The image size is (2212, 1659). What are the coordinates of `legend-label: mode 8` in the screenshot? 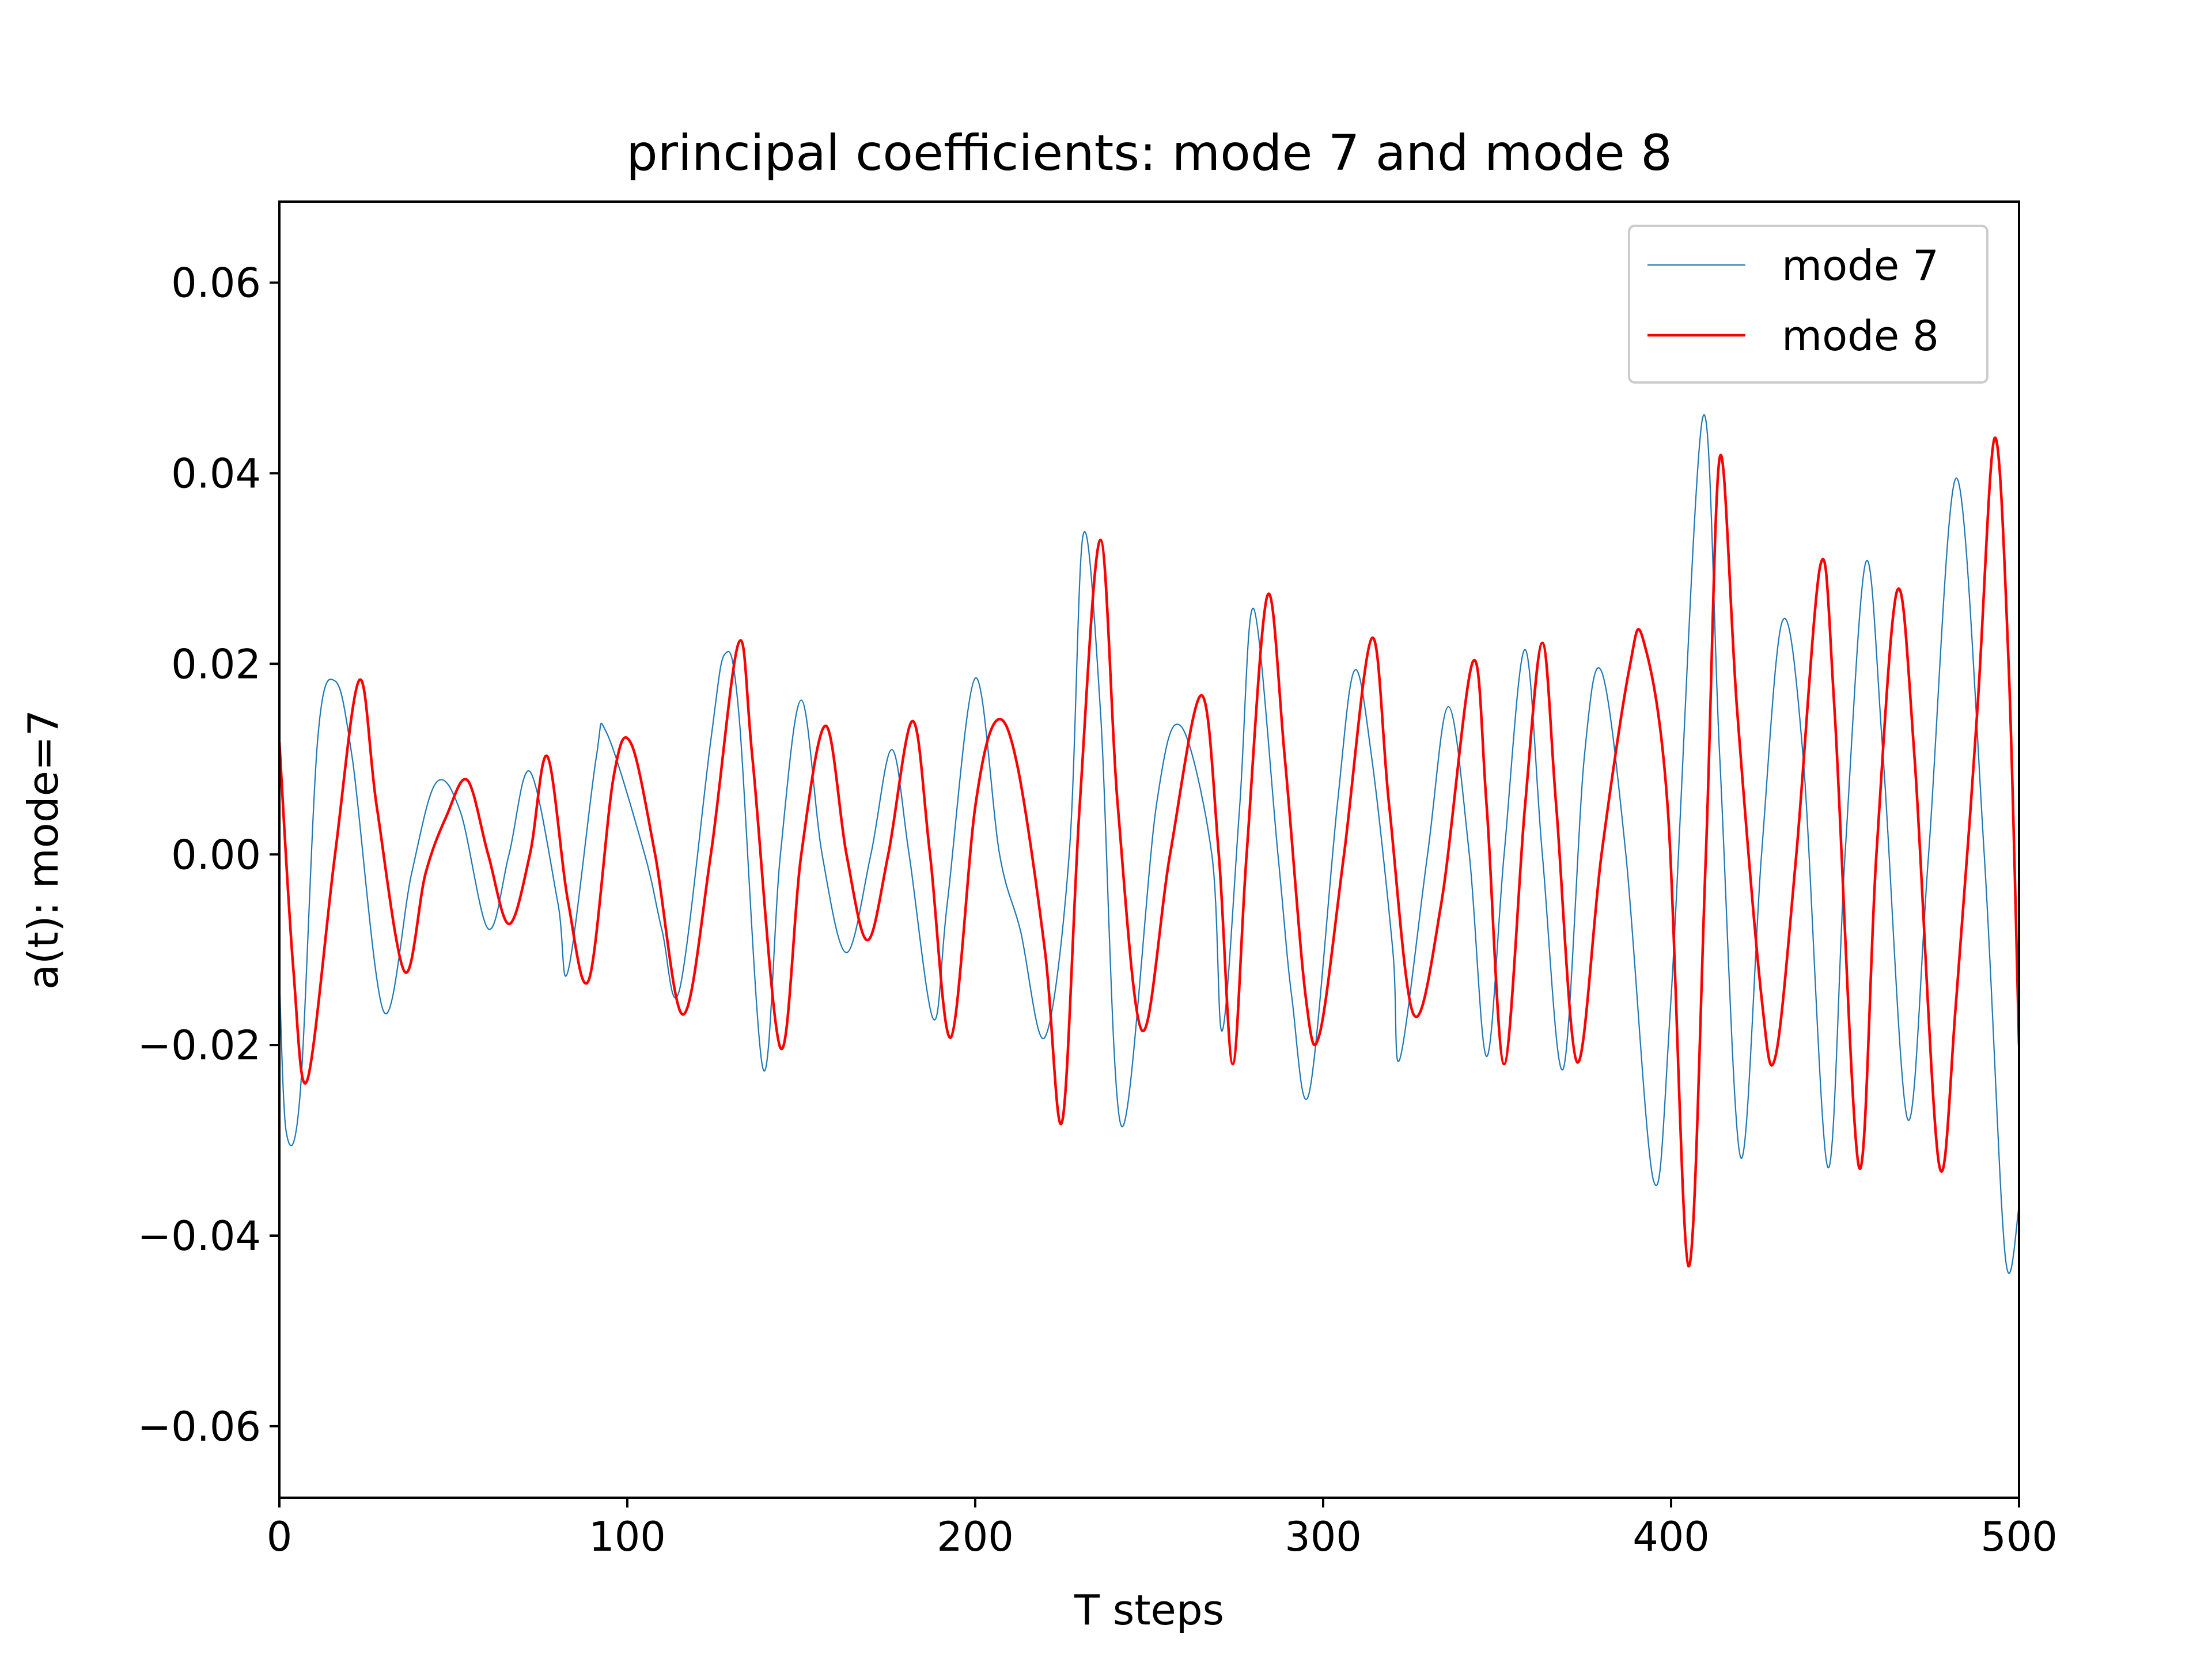 It's located at (1860, 336).